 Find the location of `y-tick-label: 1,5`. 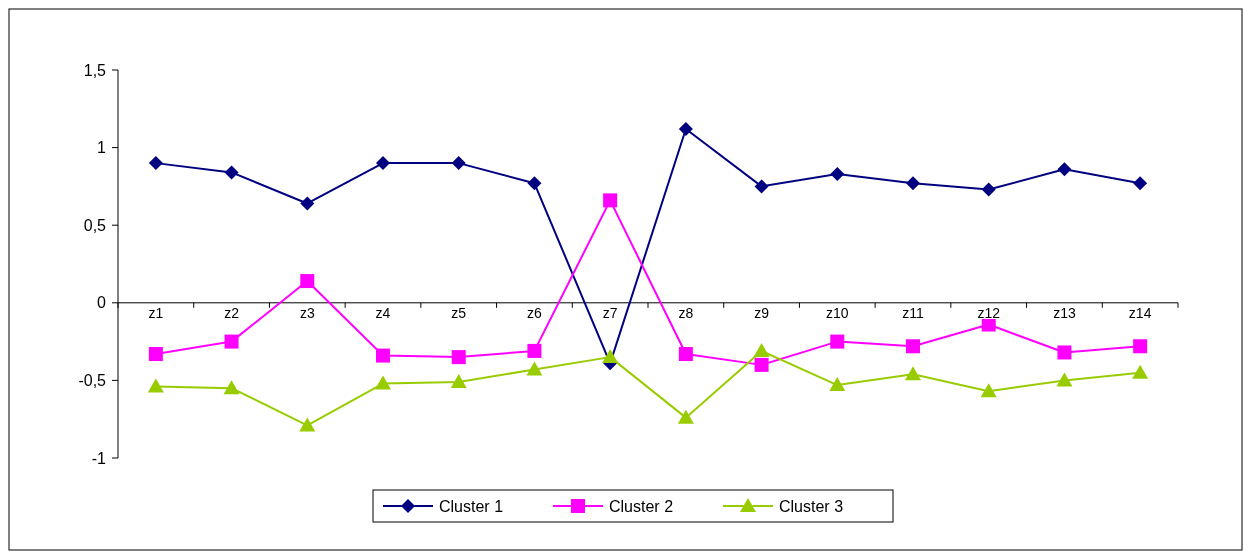

y-tick-label: 1,5 is located at coordinates (95, 70).